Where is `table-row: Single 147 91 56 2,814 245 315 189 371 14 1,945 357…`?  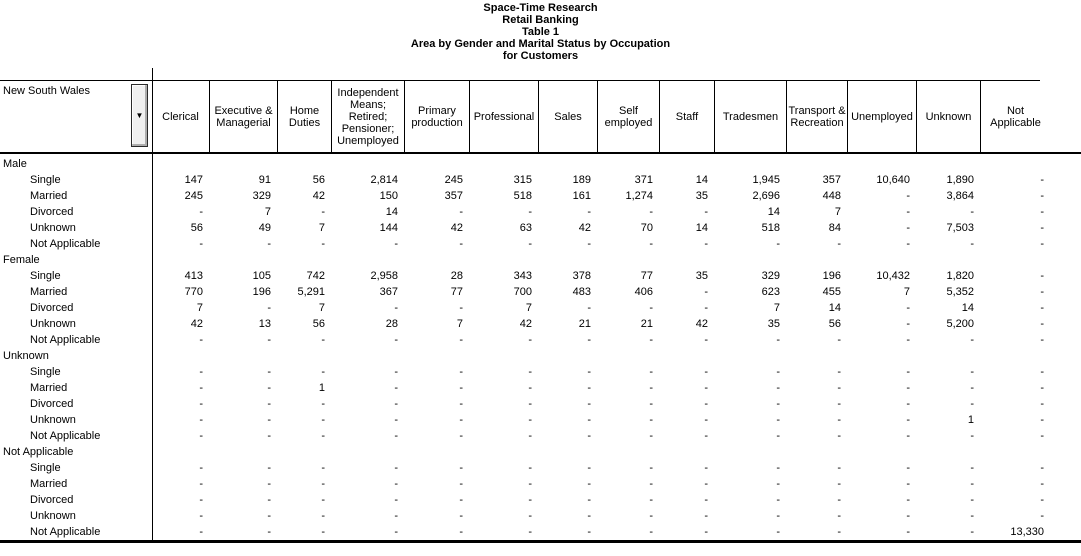
table-row: Single 147 91 56 2,814 245 315 189 371 14 1,945 357… is located at coordinates (525, 180).